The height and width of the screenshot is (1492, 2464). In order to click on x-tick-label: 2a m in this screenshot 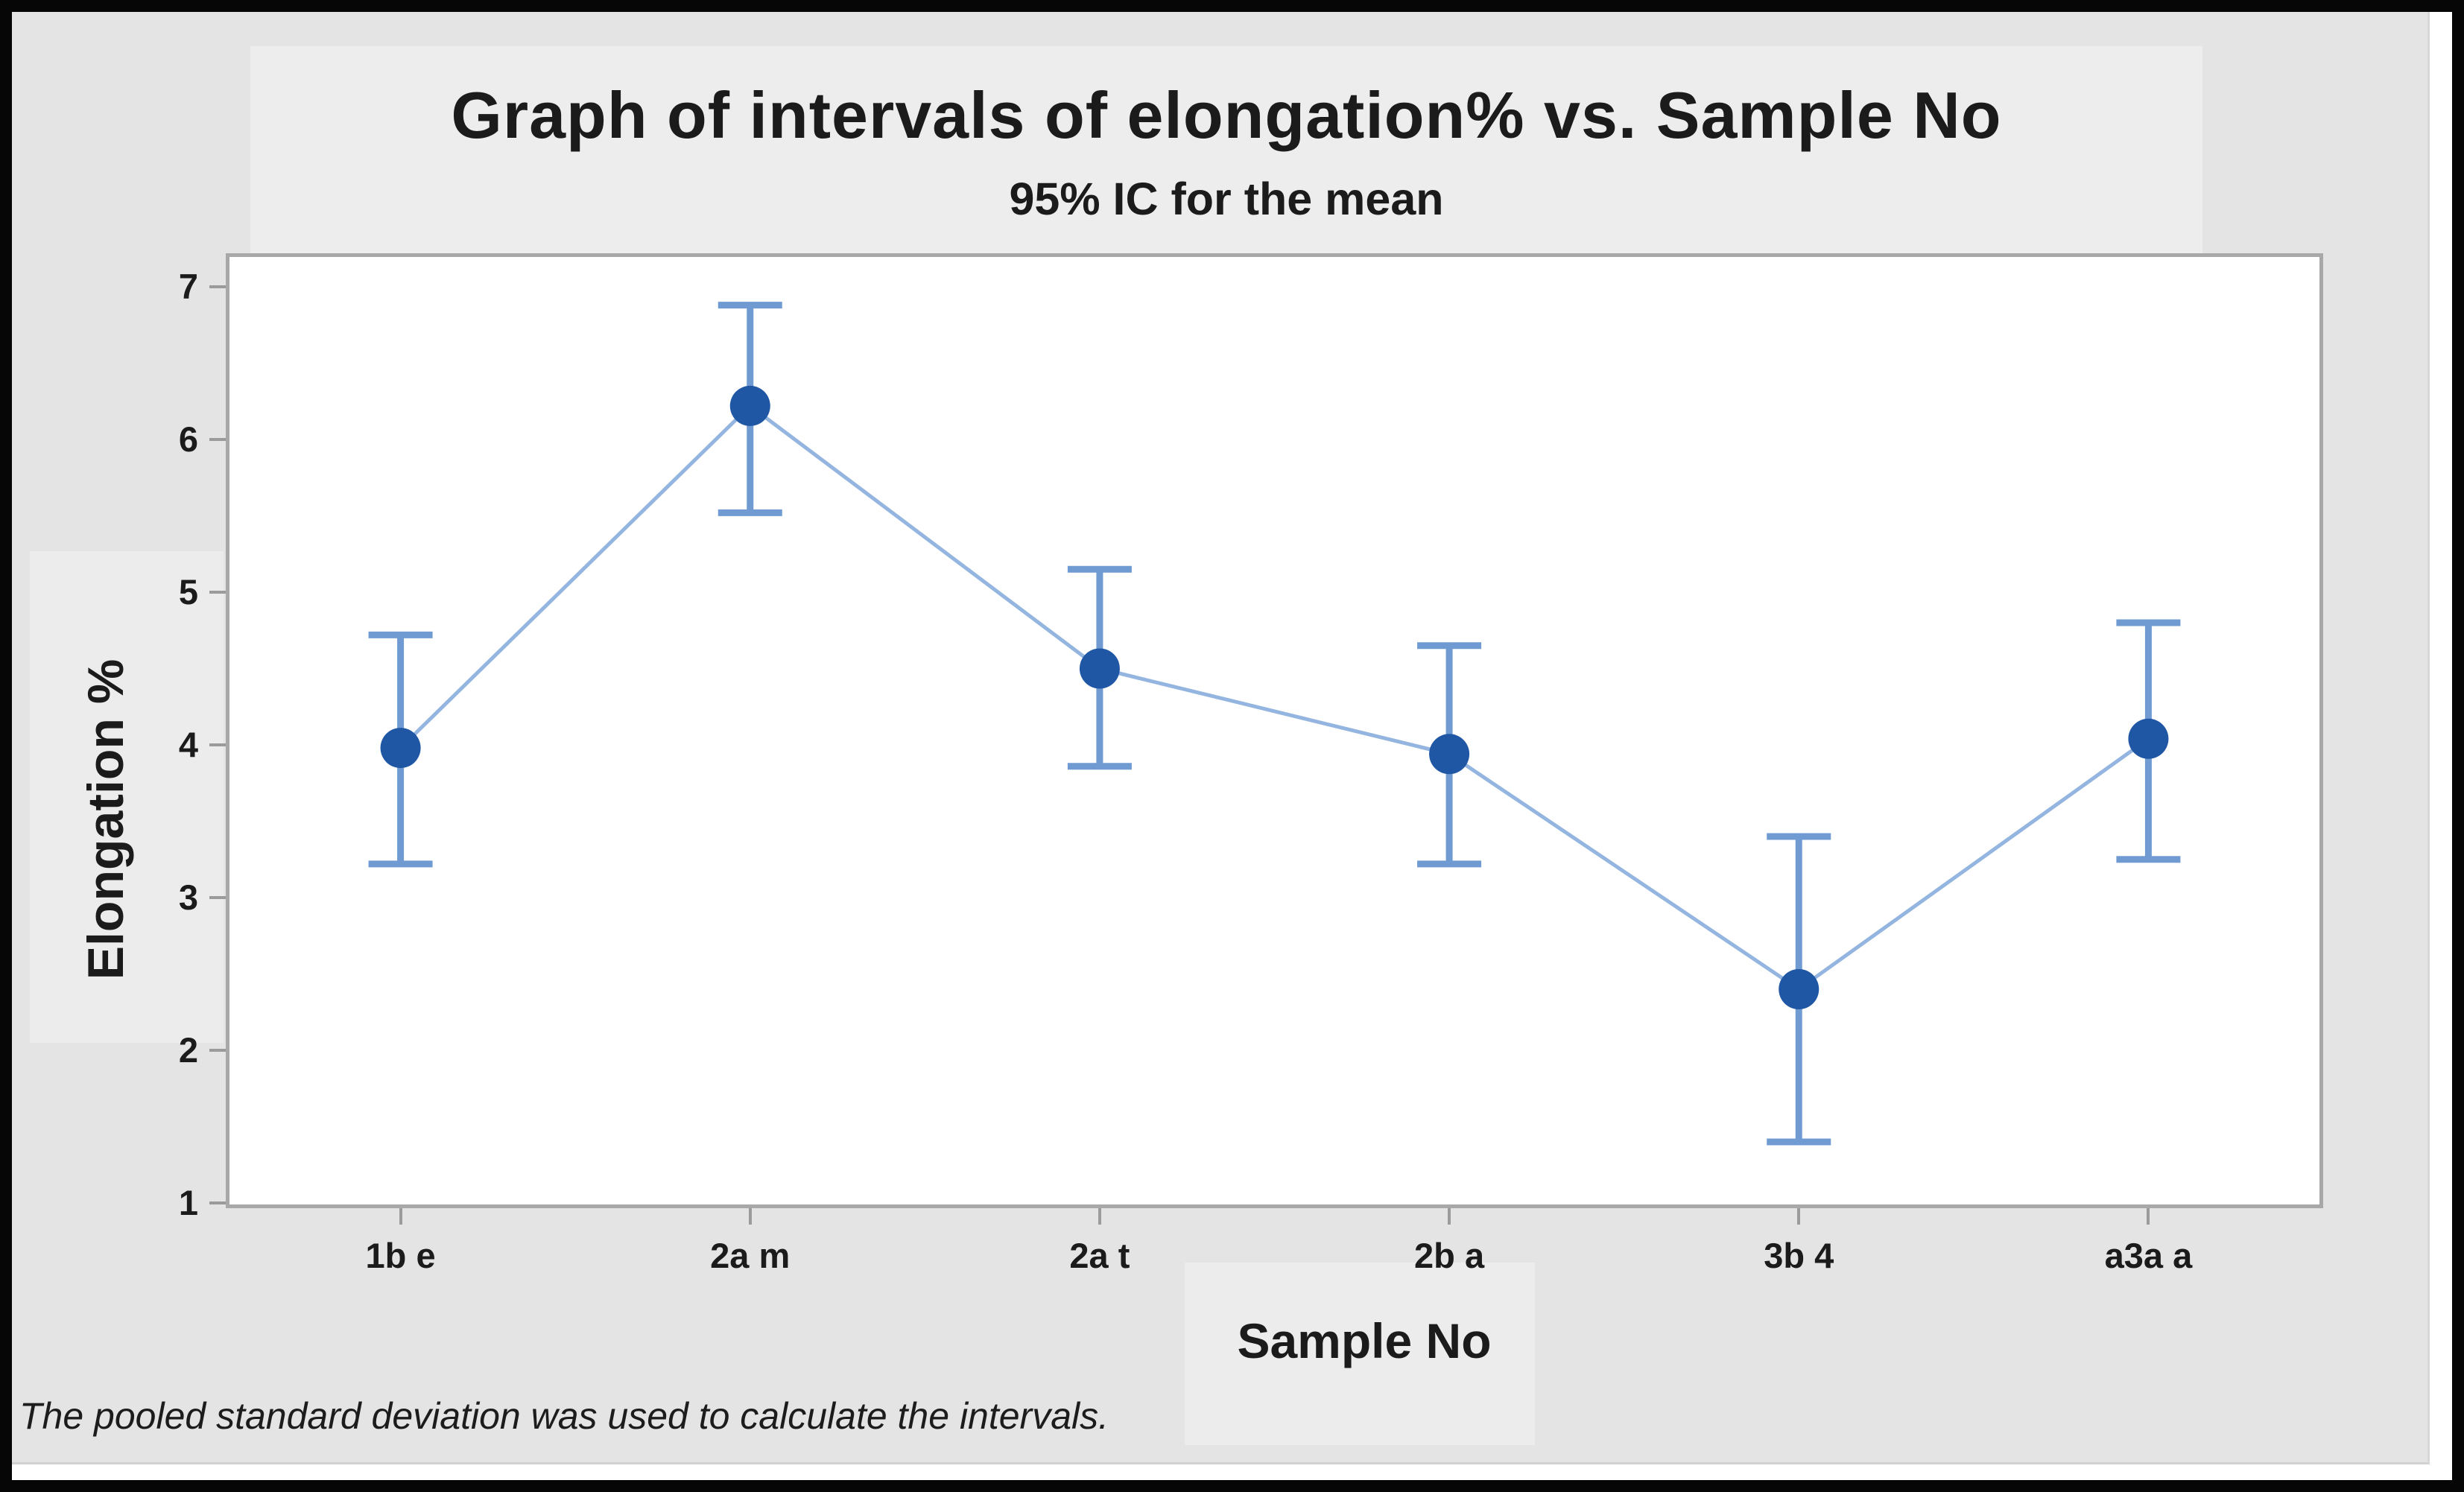, I will do `click(750, 1255)`.